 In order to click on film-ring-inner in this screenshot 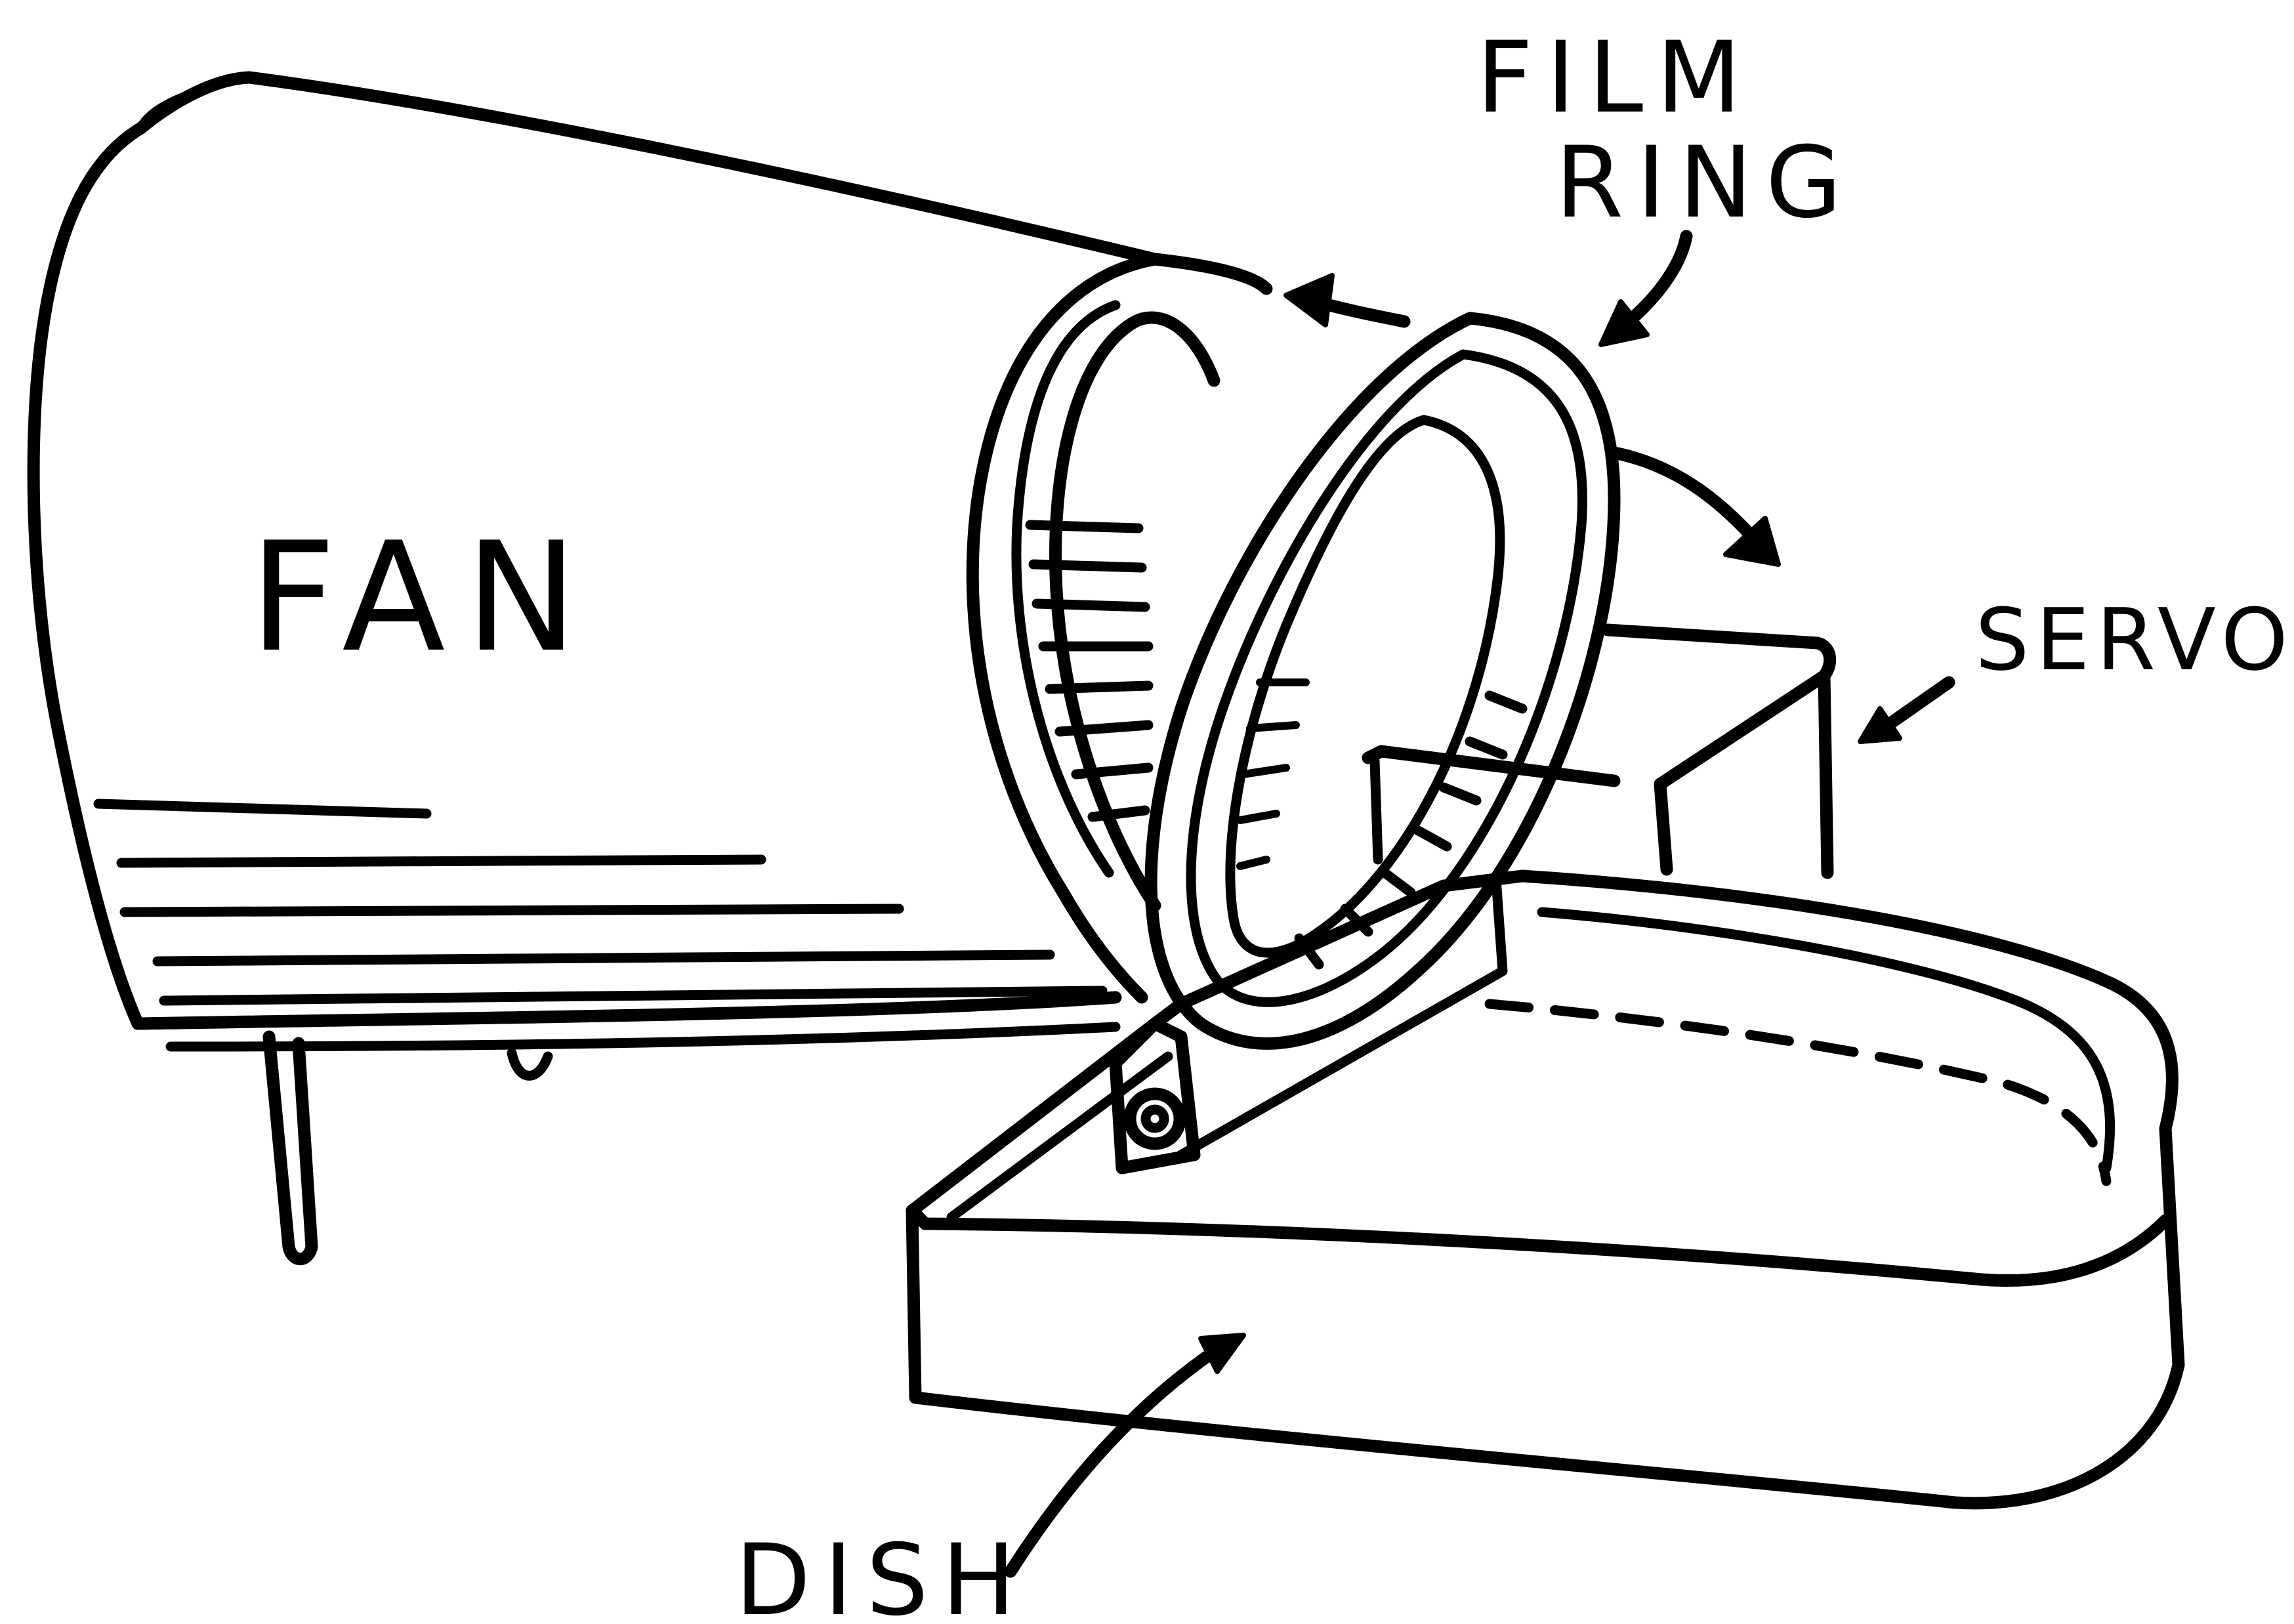, I will do `click(1365, 686)`.